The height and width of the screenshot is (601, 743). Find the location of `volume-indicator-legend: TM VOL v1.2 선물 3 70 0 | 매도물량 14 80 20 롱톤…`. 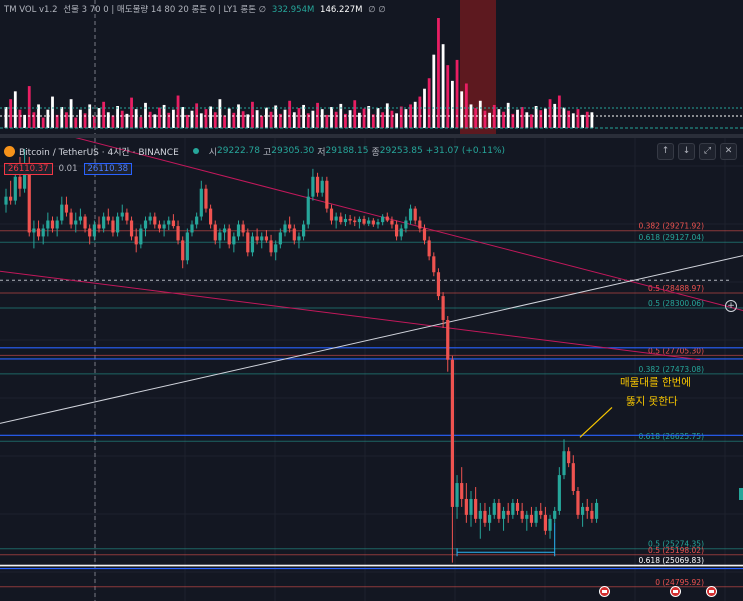

volume-indicator-legend: TM VOL v1.2 선물 3 70 0 | 매도물량 14 80 20 롱톤… is located at coordinates (196, 10).